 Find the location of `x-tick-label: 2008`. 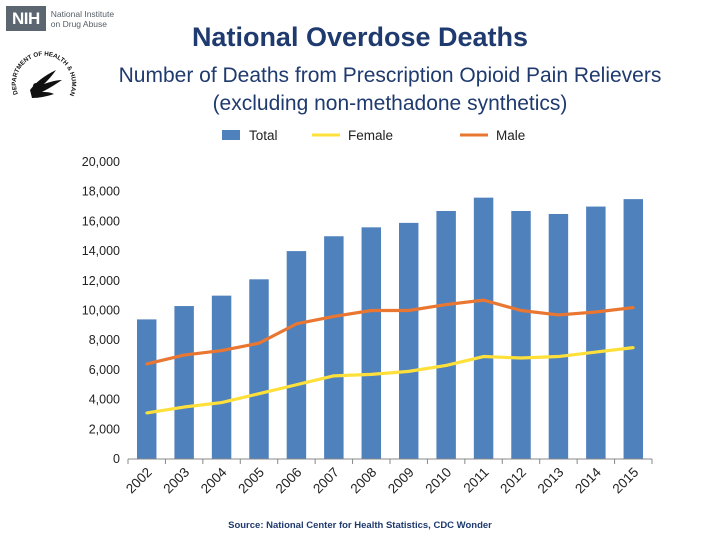

x-tick-label: 2008 is located at coordinates (364, 481).